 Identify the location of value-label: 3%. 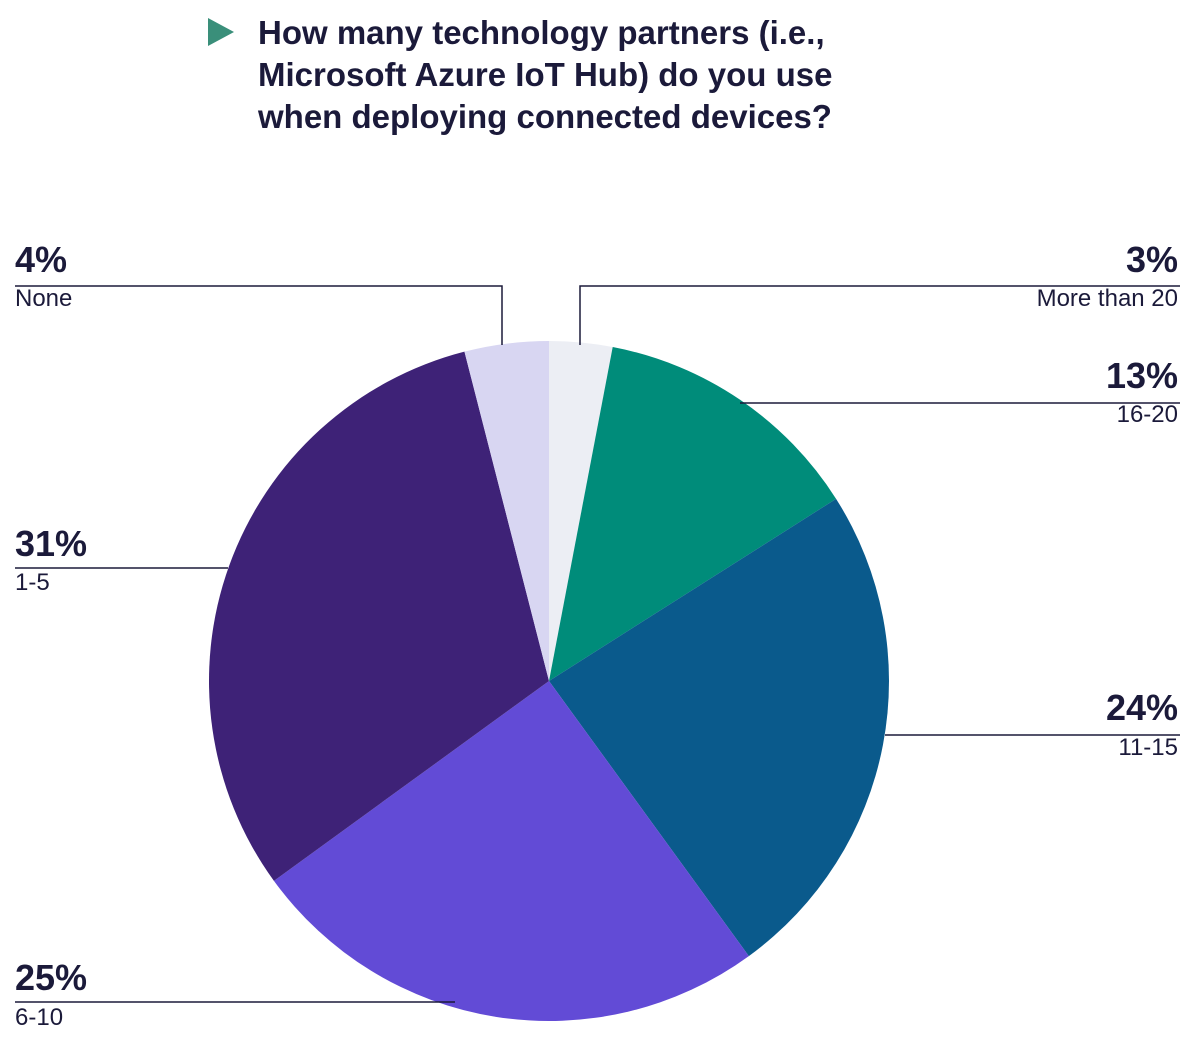
(1152, 259).